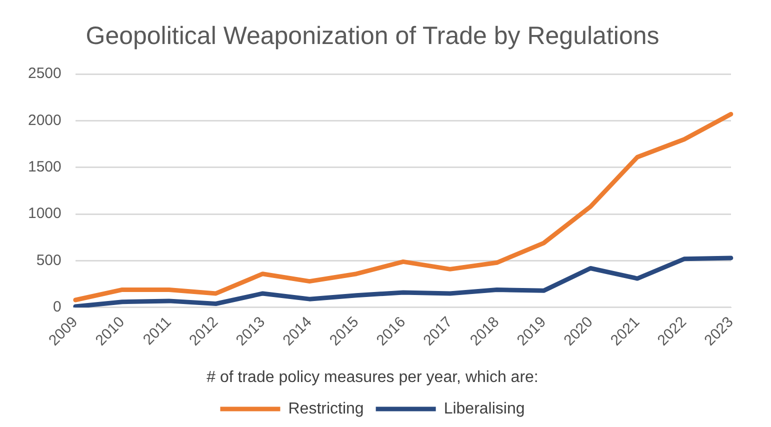 The image size is (771, 427). What do you see at coordinates (57, 307) in the screenshot?
I see `y-tick-label: 0` at bounding box center [57, 307].